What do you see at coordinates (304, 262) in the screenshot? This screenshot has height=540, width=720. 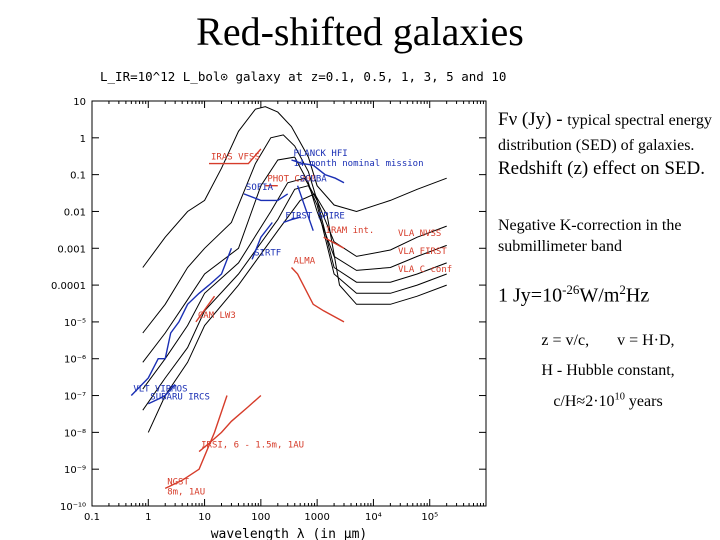 I see `instrument-label: ALMA` at bounding box center [304, 262].